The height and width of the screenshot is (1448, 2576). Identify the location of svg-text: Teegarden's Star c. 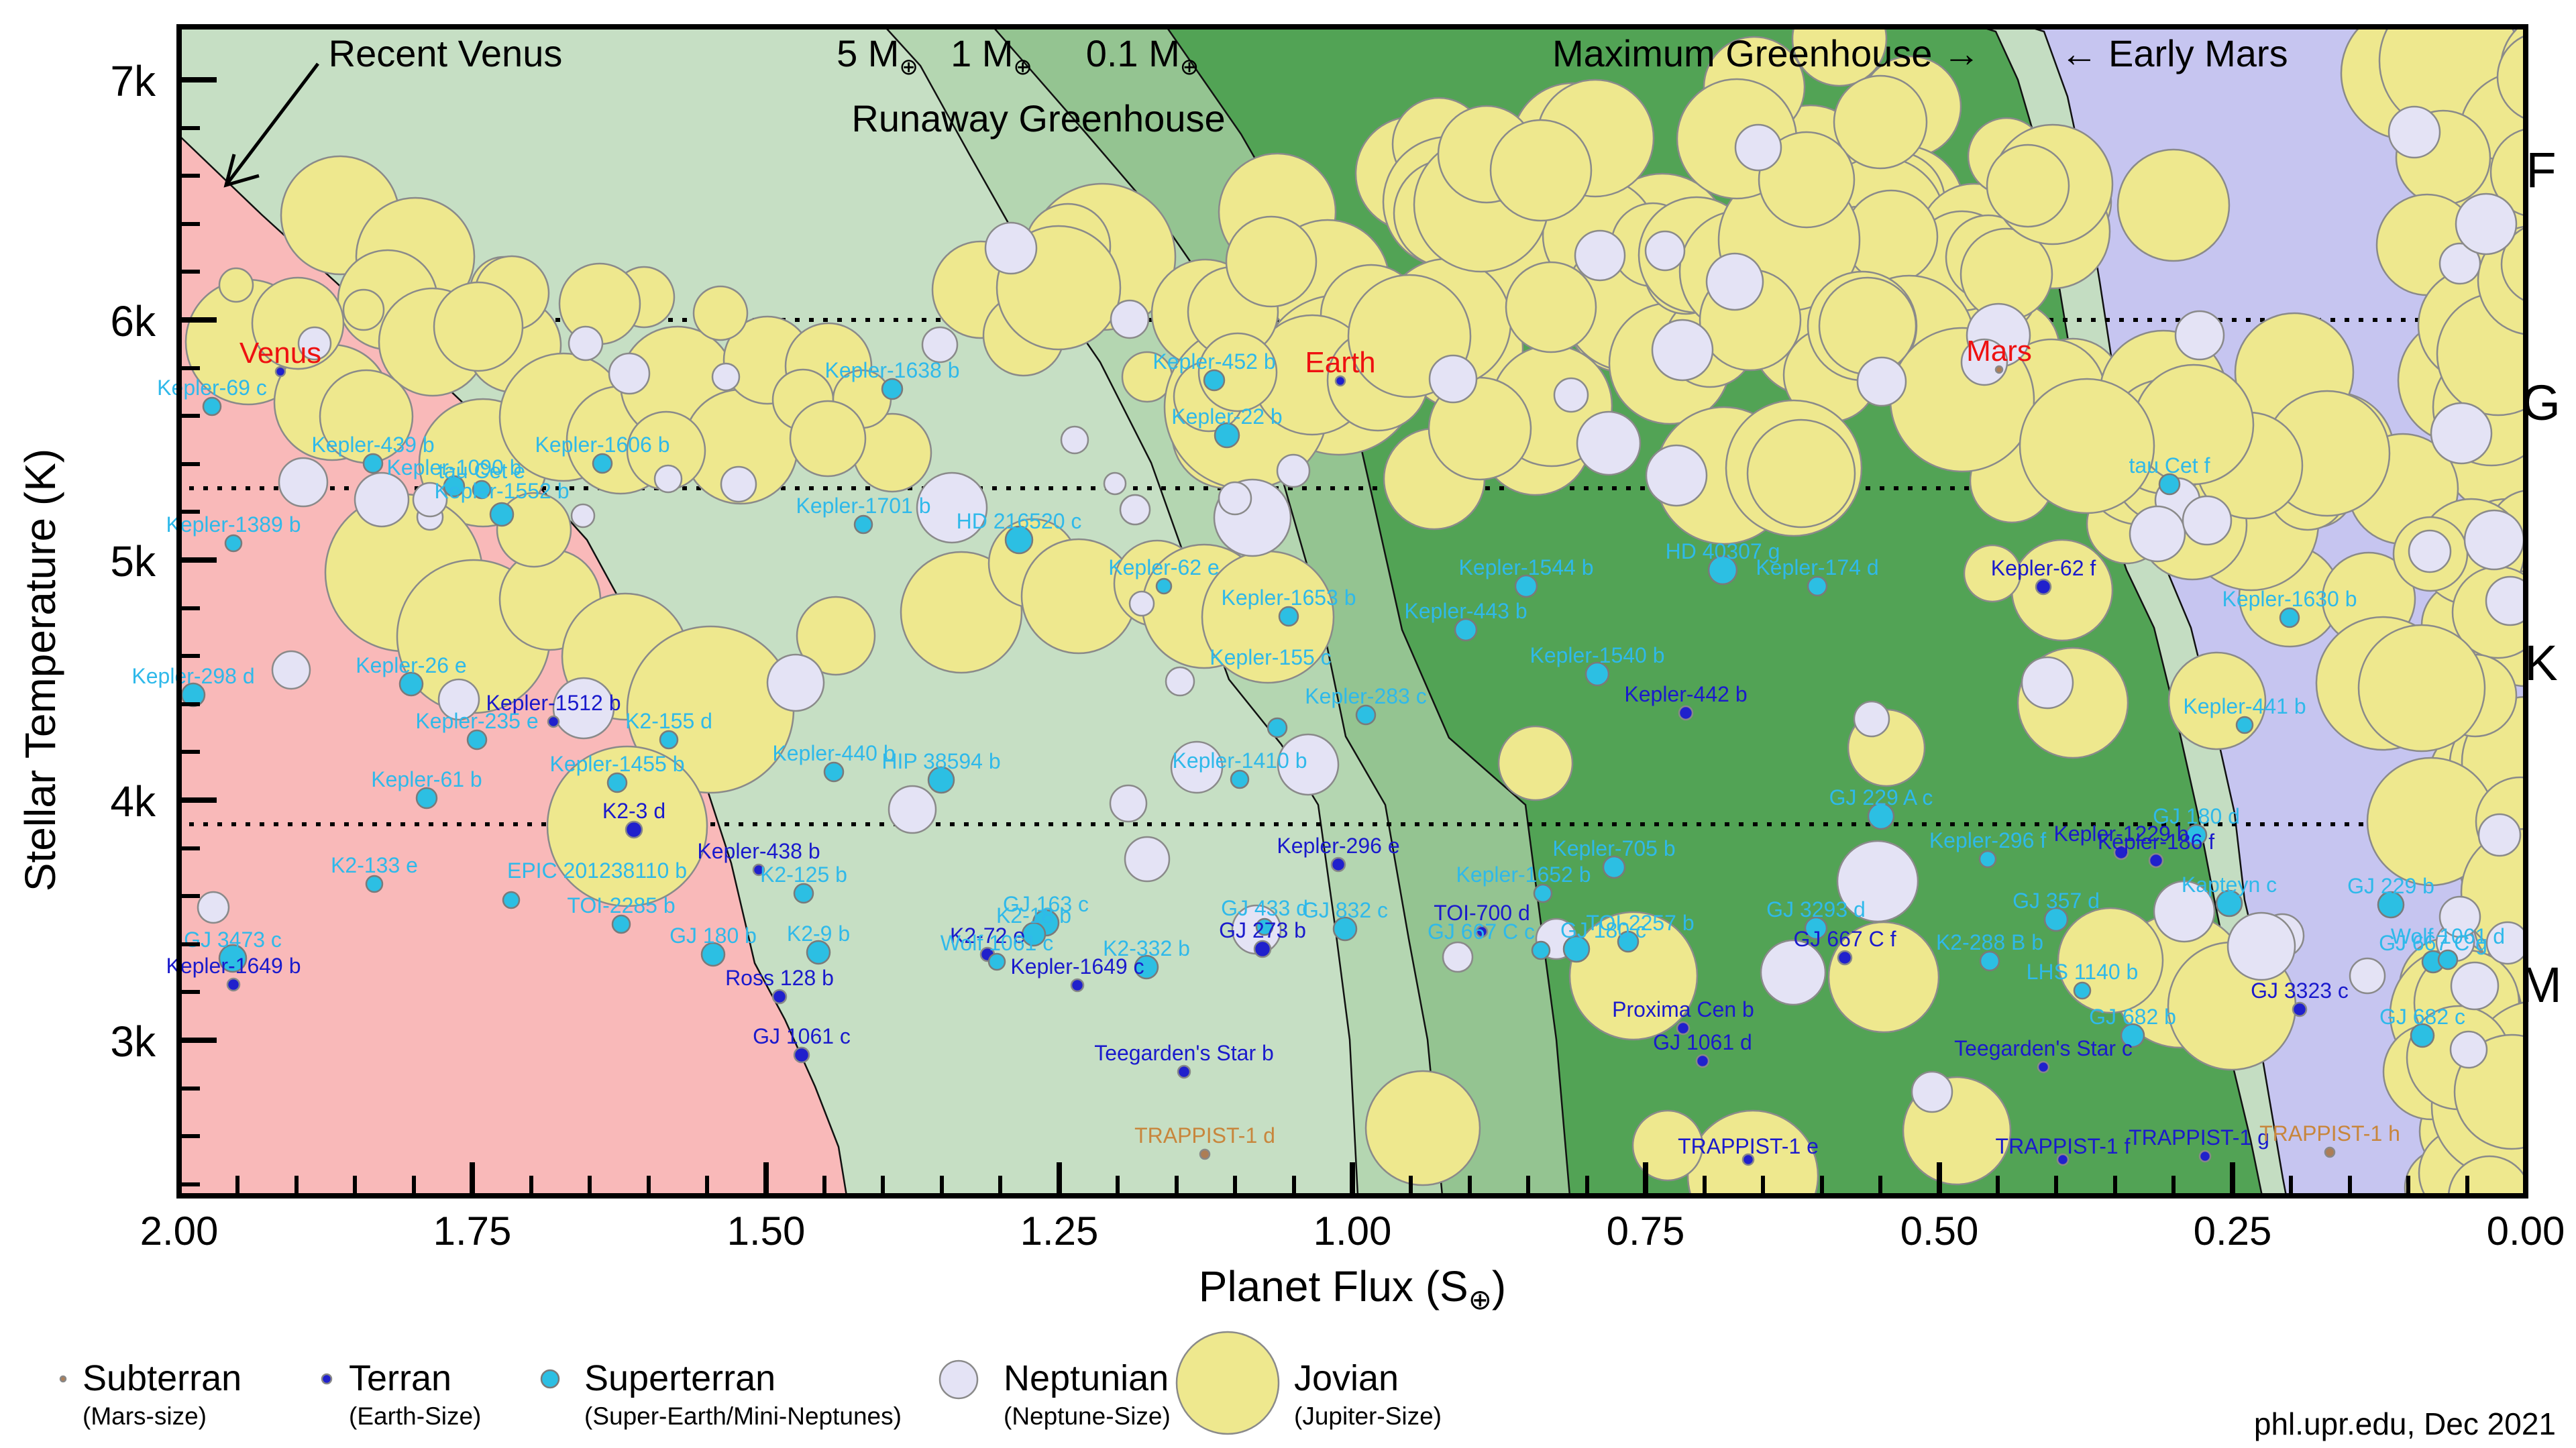
(2043, 1048).